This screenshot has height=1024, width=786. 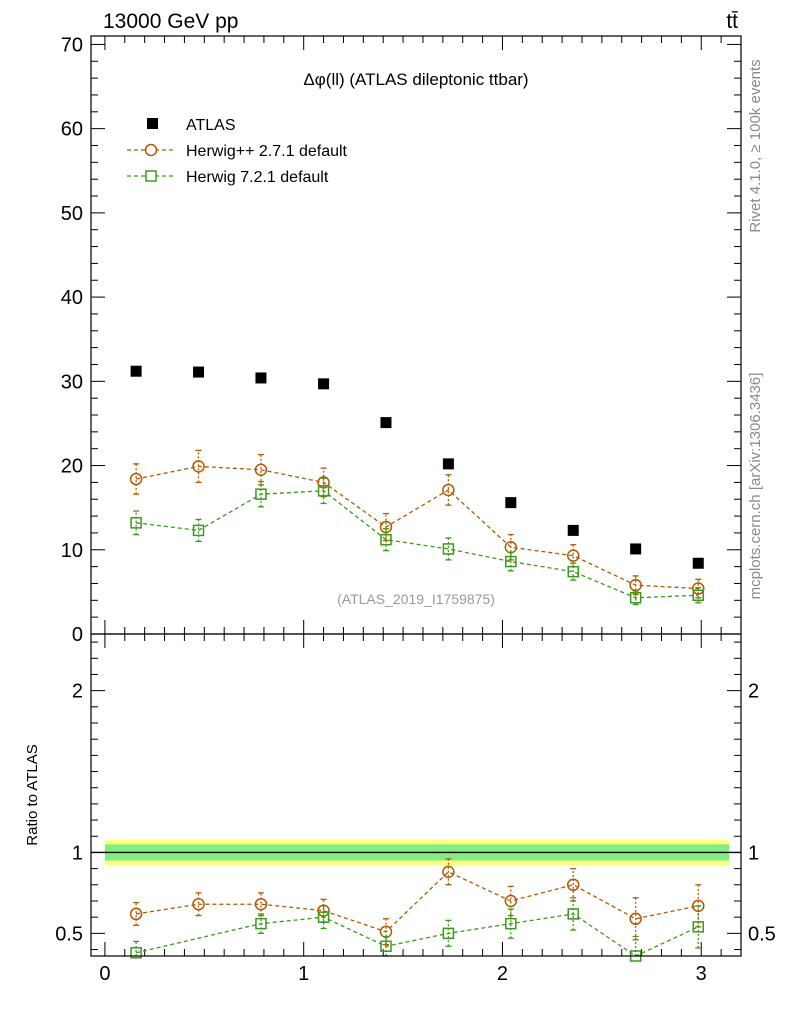 I want to click on ratio-xtick-label: 2, so click(x=502, y=974).